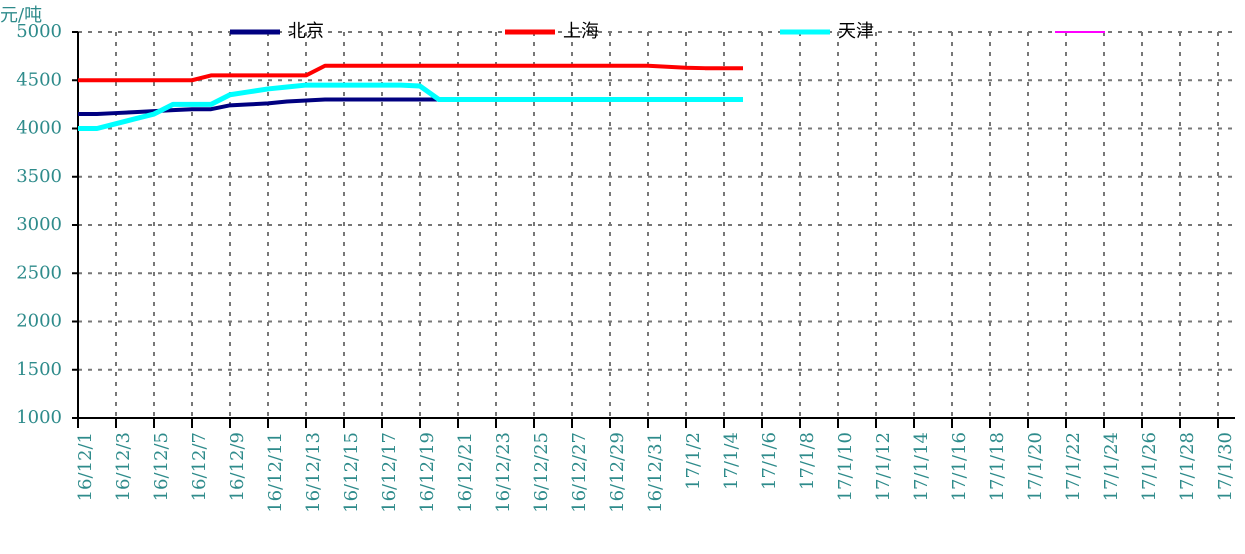 This screenshot has height=554, width=1245. Describe the element at coordinates (655, 472) in the screenshot. I see `x-tick-label: 16/12/31` at that location.